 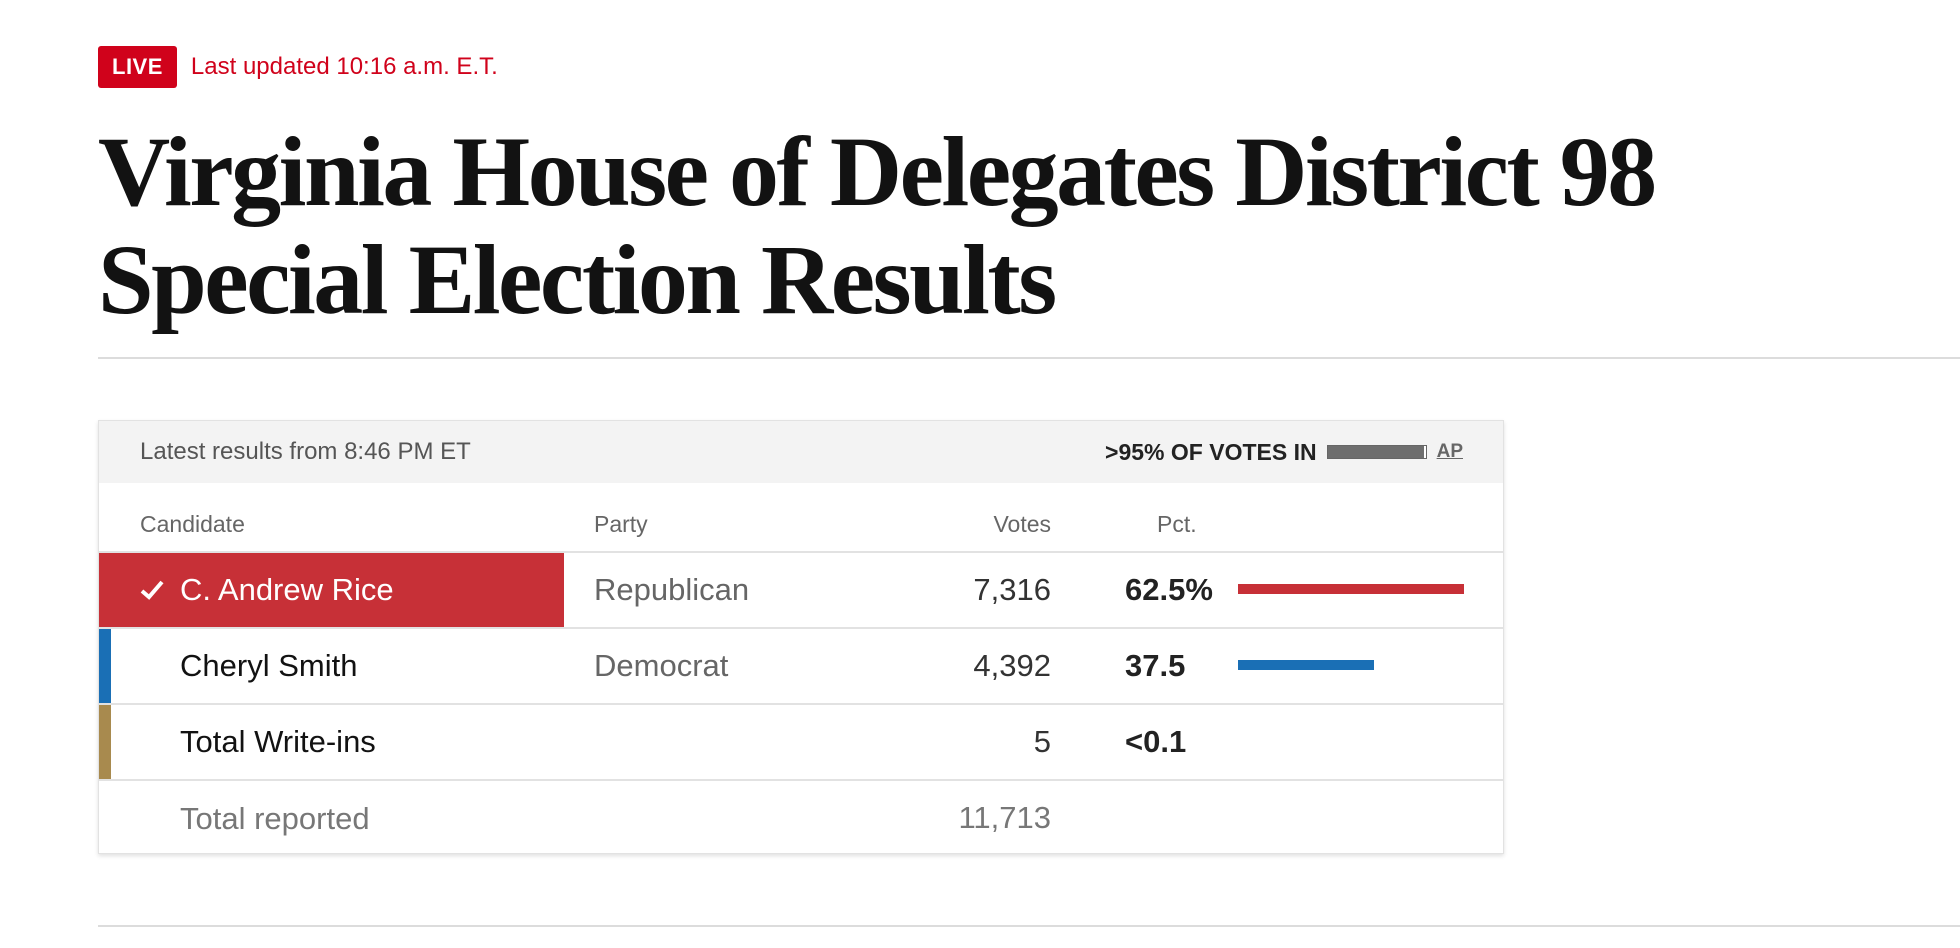 I want to click on divider, so click(x=1029, y=358).